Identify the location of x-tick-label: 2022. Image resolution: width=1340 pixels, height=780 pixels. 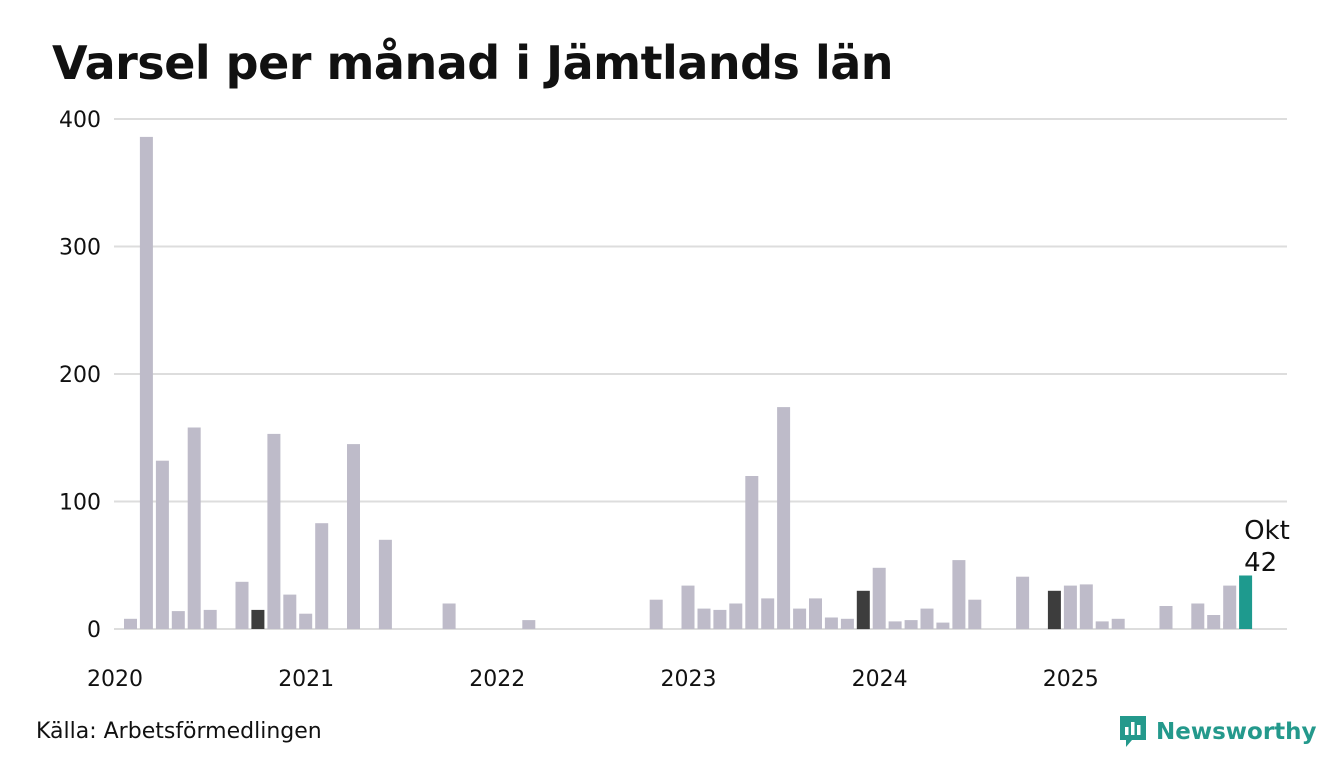
(497, 679).